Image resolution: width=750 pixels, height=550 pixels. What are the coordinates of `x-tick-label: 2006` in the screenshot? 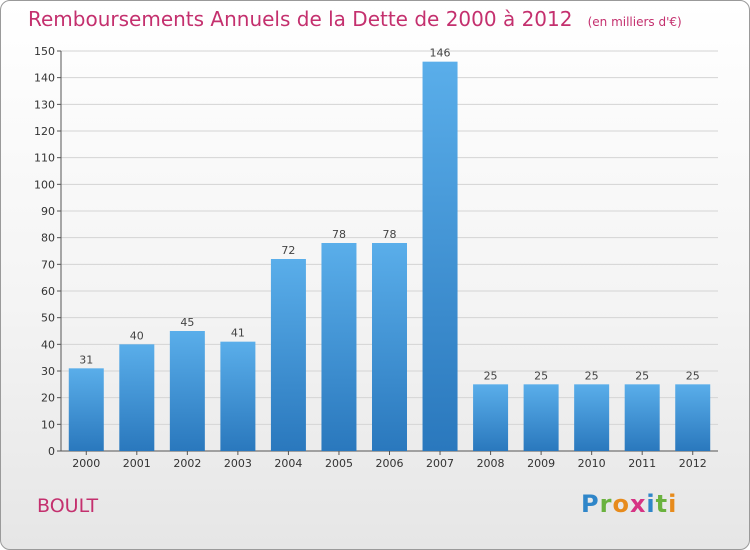 It's located at (390, 463).